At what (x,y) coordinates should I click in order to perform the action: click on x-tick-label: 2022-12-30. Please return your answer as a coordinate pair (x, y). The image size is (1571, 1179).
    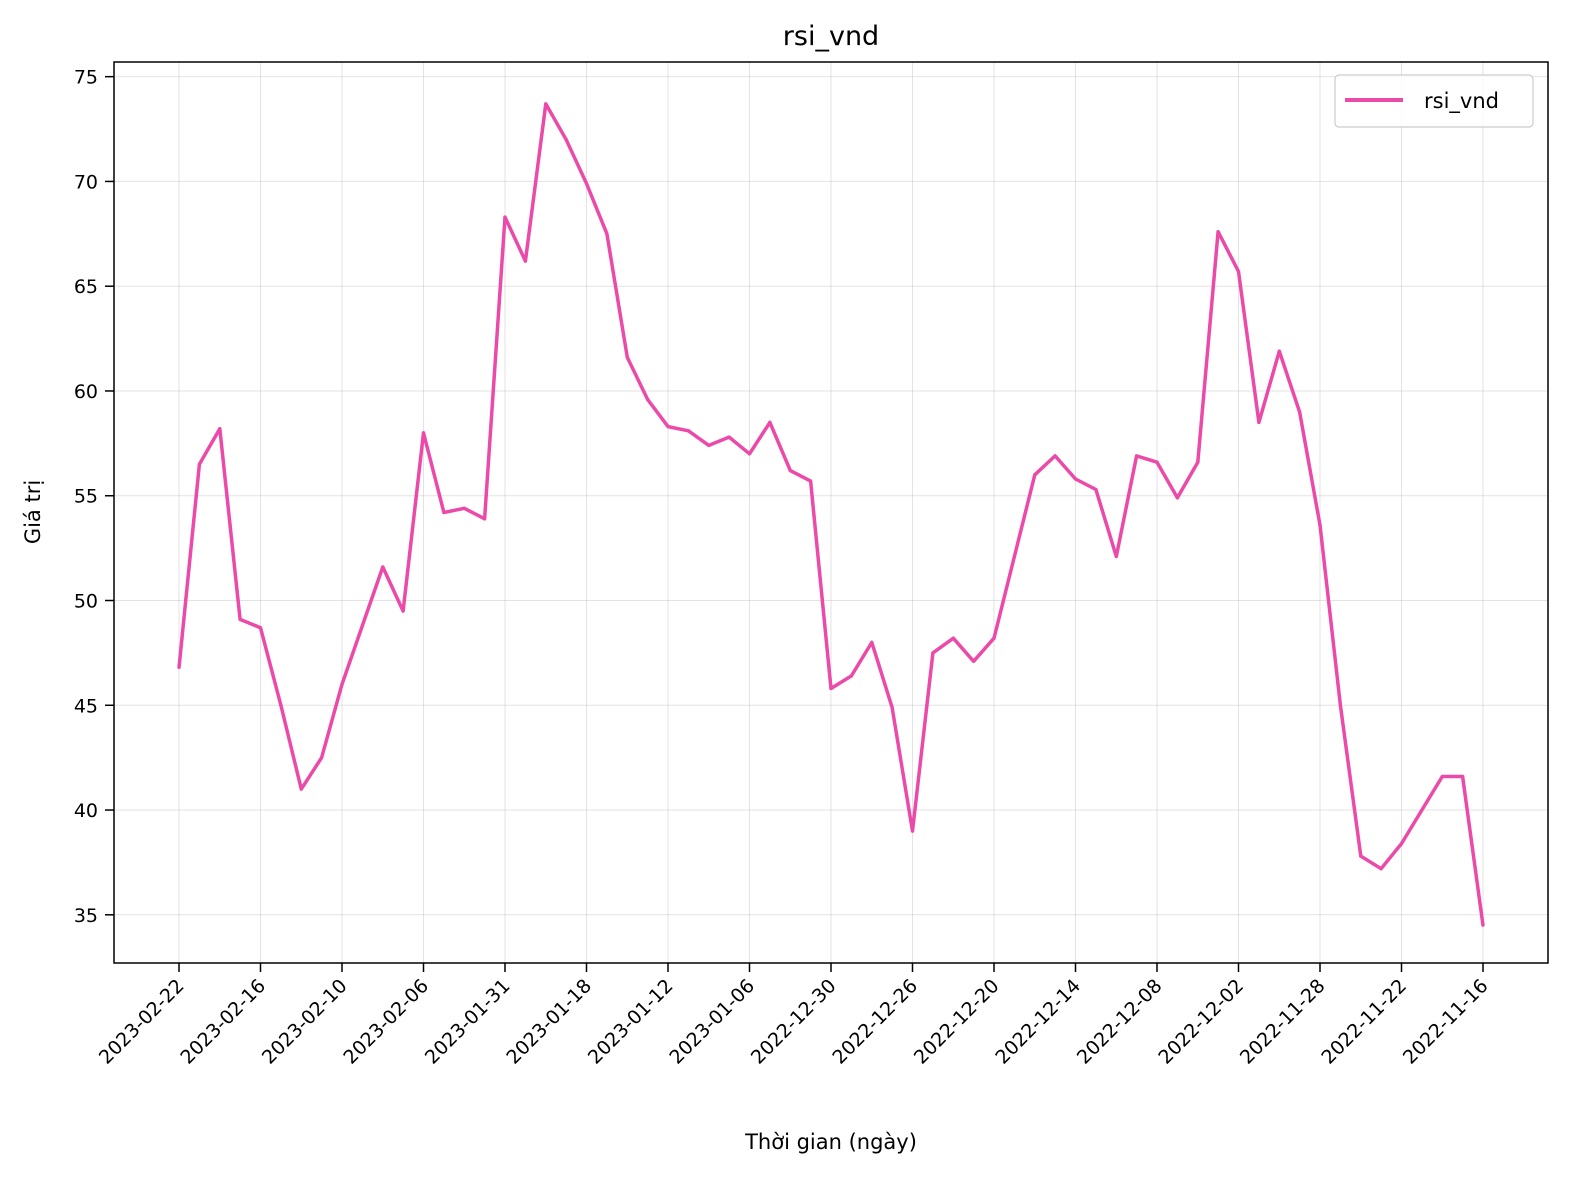
    Looking at the image, I should click on (794, 1022).